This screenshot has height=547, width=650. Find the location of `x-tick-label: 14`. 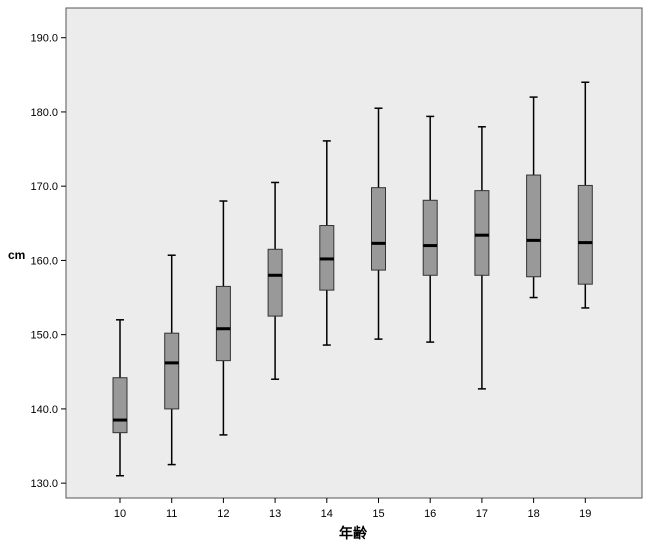

x-tick-label: 14 is located at coordinates (327, 514).